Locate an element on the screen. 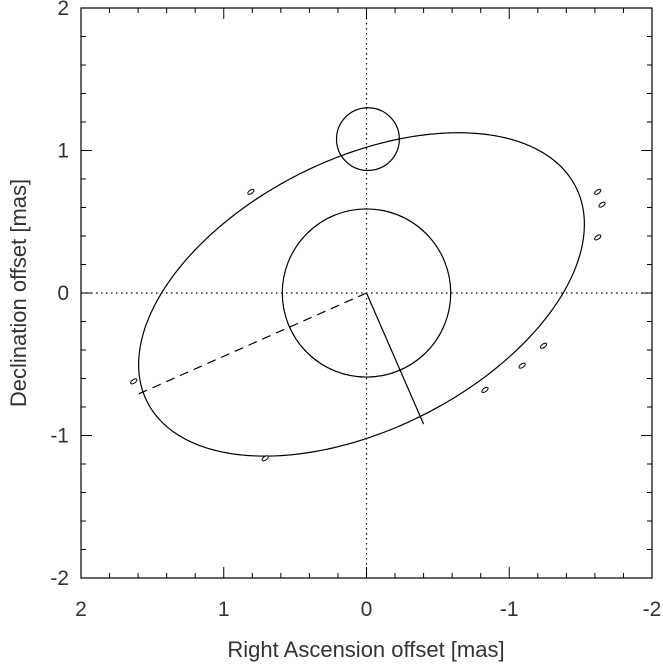  primary-circle is located at coordinates (366, 293).